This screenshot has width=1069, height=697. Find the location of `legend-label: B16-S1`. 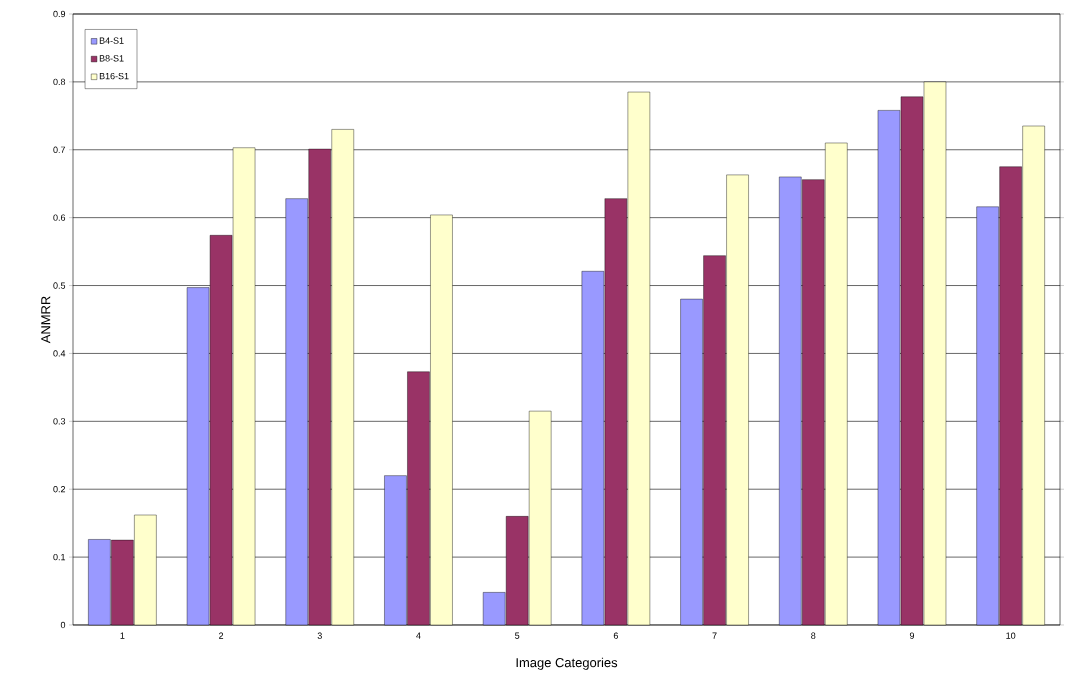

legend-label: B16-S1 is located at coordinates (114, 76).